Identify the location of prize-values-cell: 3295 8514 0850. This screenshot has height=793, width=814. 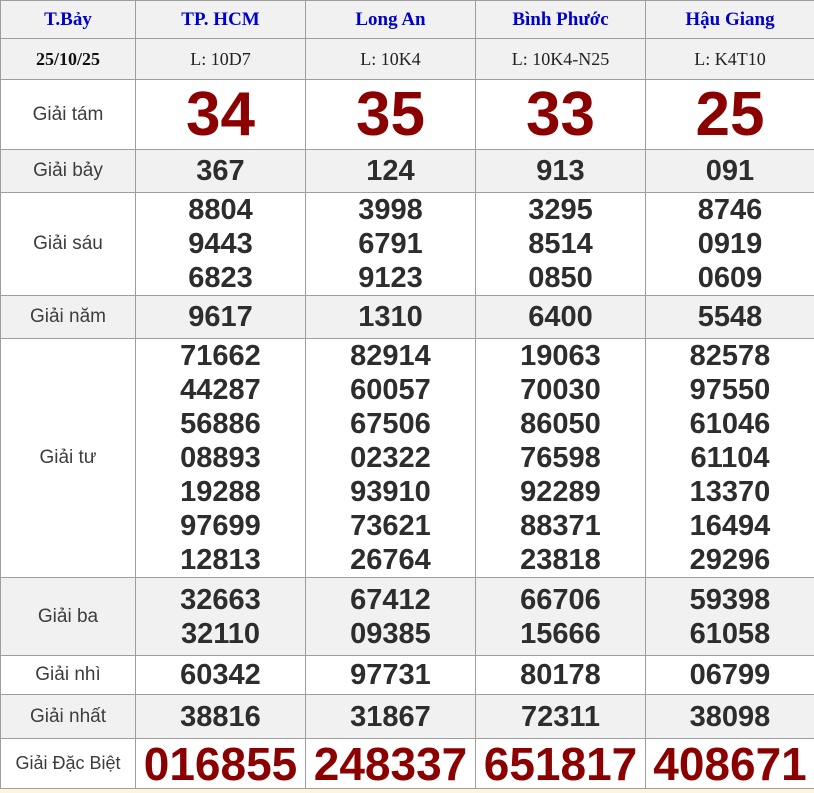
(560, 244).